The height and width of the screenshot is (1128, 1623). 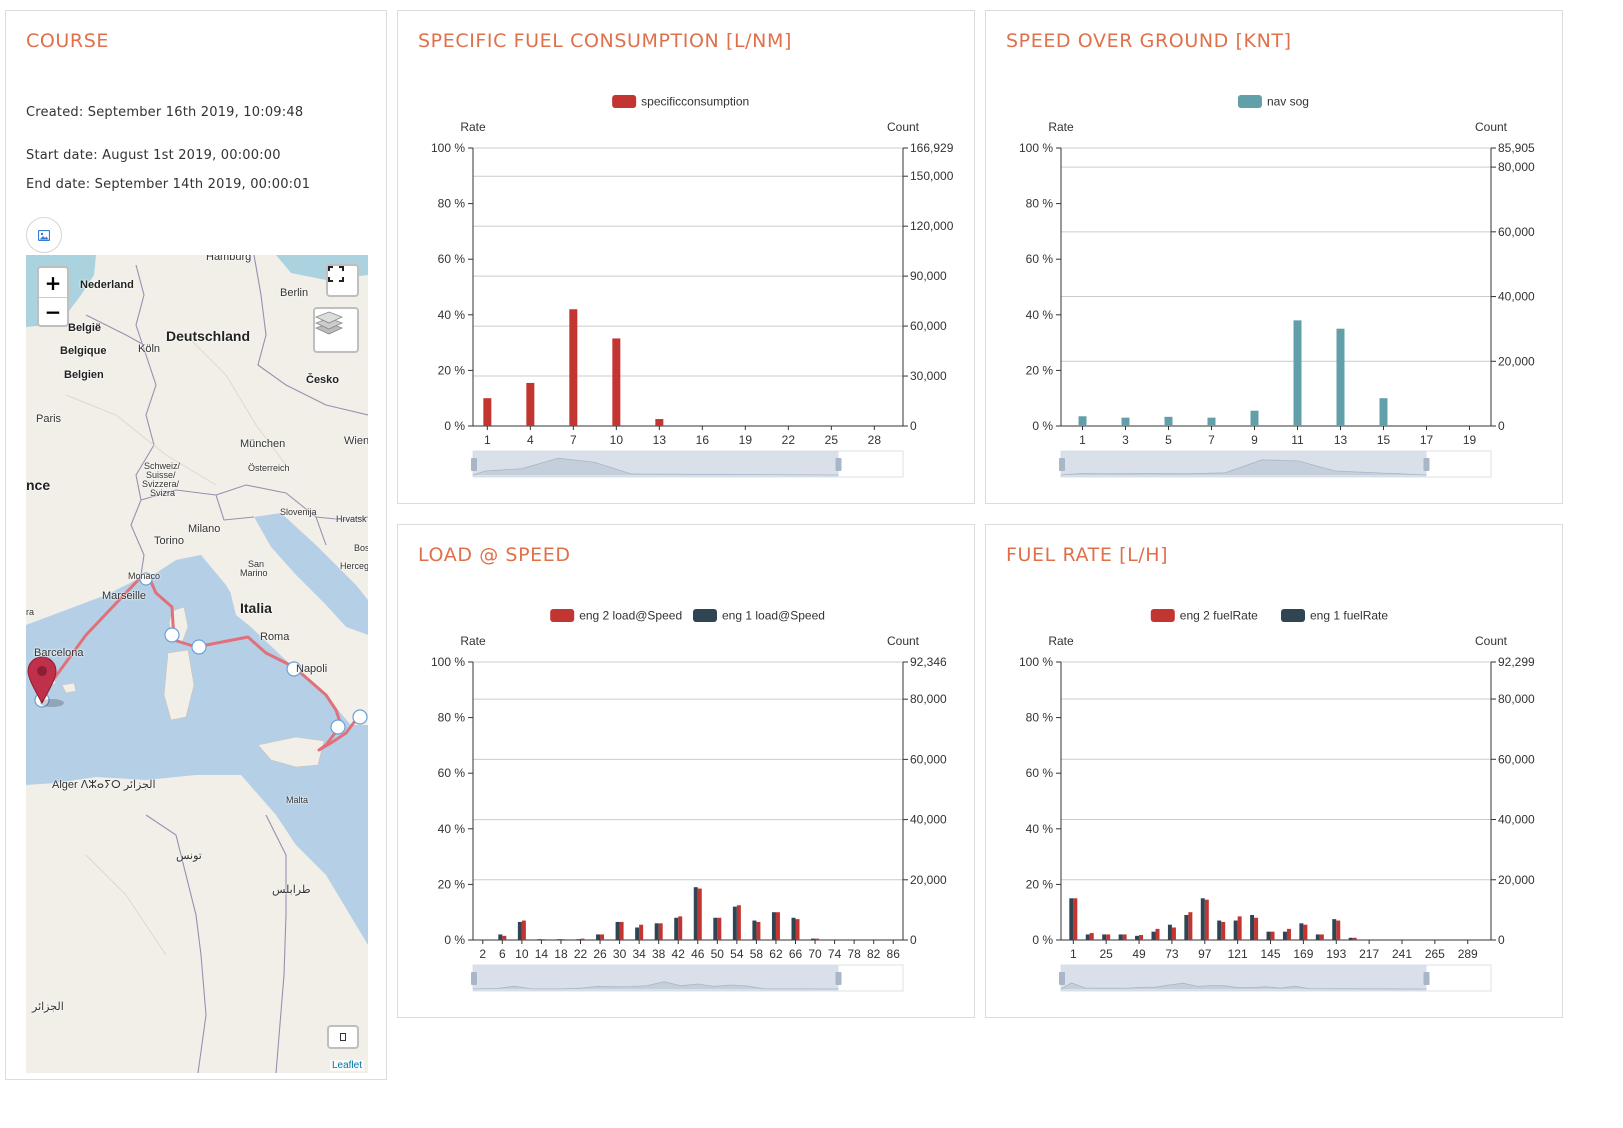 I want to click on fullscreen-button, so click(x=342, y=280).